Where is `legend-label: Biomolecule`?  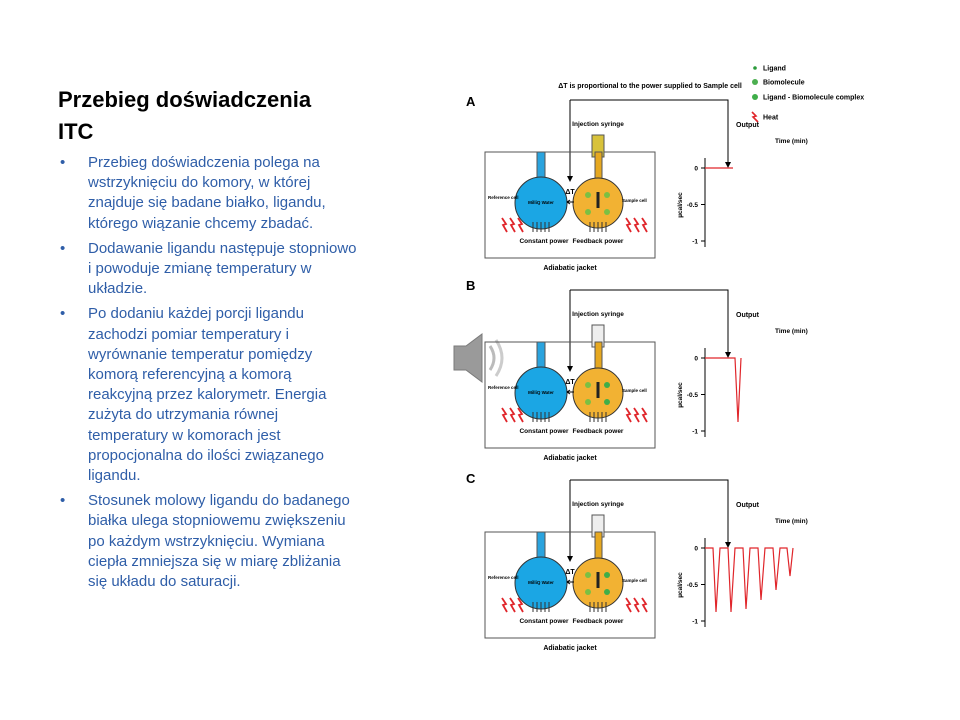
legend-label: Biomolecule is located at coordinates (784, 83).